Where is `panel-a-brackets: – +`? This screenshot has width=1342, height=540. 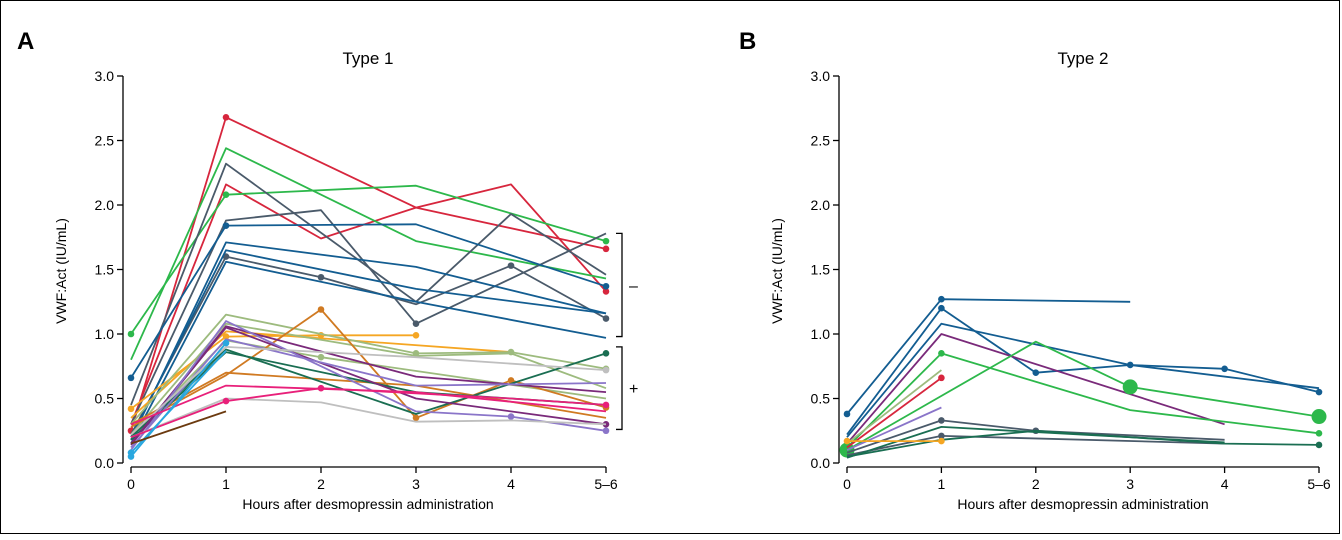 panel-a-brackets: – + is located at coordinates (627, 331).